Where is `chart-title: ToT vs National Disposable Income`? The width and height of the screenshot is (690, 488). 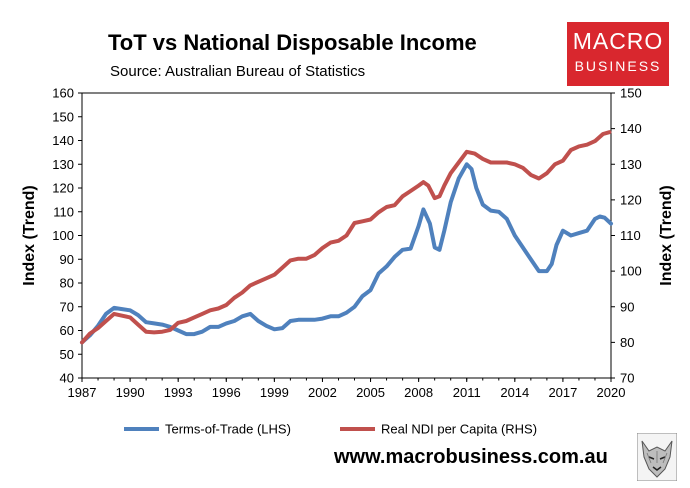 chart-title: ToT vs National Disposable Income is located at coordinates (292, 42).